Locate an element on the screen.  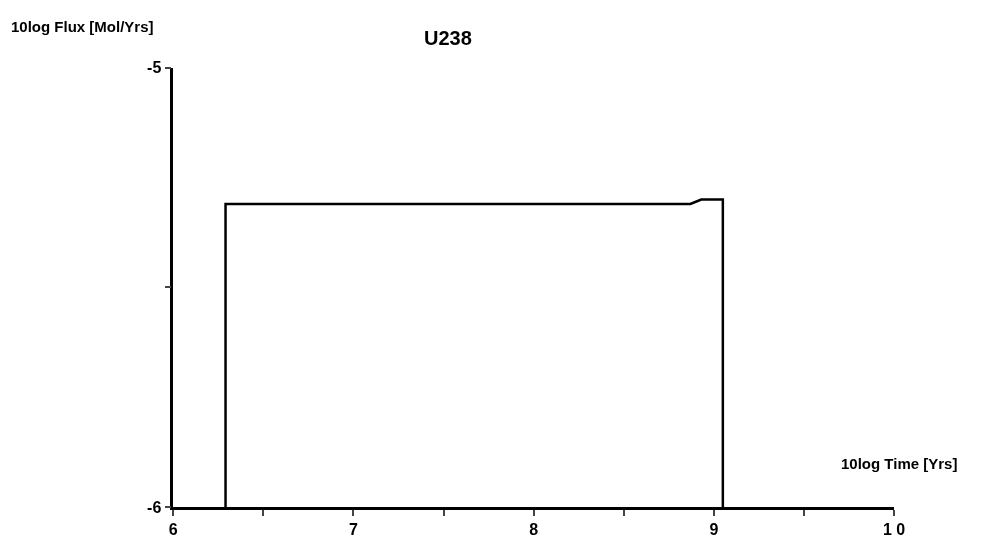
y-tick-label: -5 is located at coordinates (154, 68).